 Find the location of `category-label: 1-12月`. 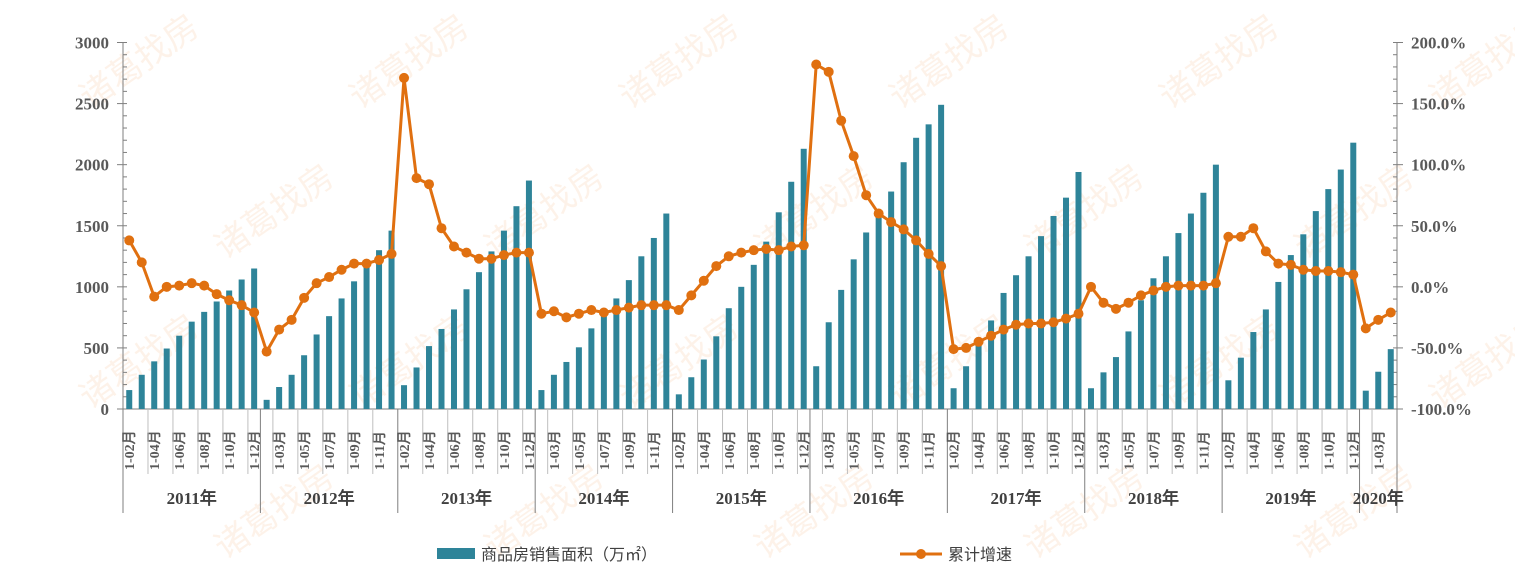

category-label: 1-12月 is located at coordinates (530, 450).